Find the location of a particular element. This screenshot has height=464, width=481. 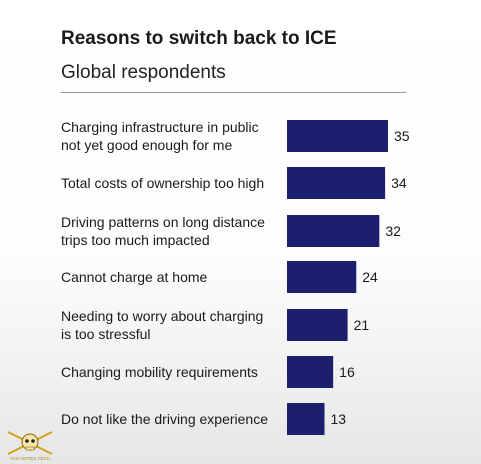

category-label: Driving patterns on long distance is located at coordinates (163, 222).